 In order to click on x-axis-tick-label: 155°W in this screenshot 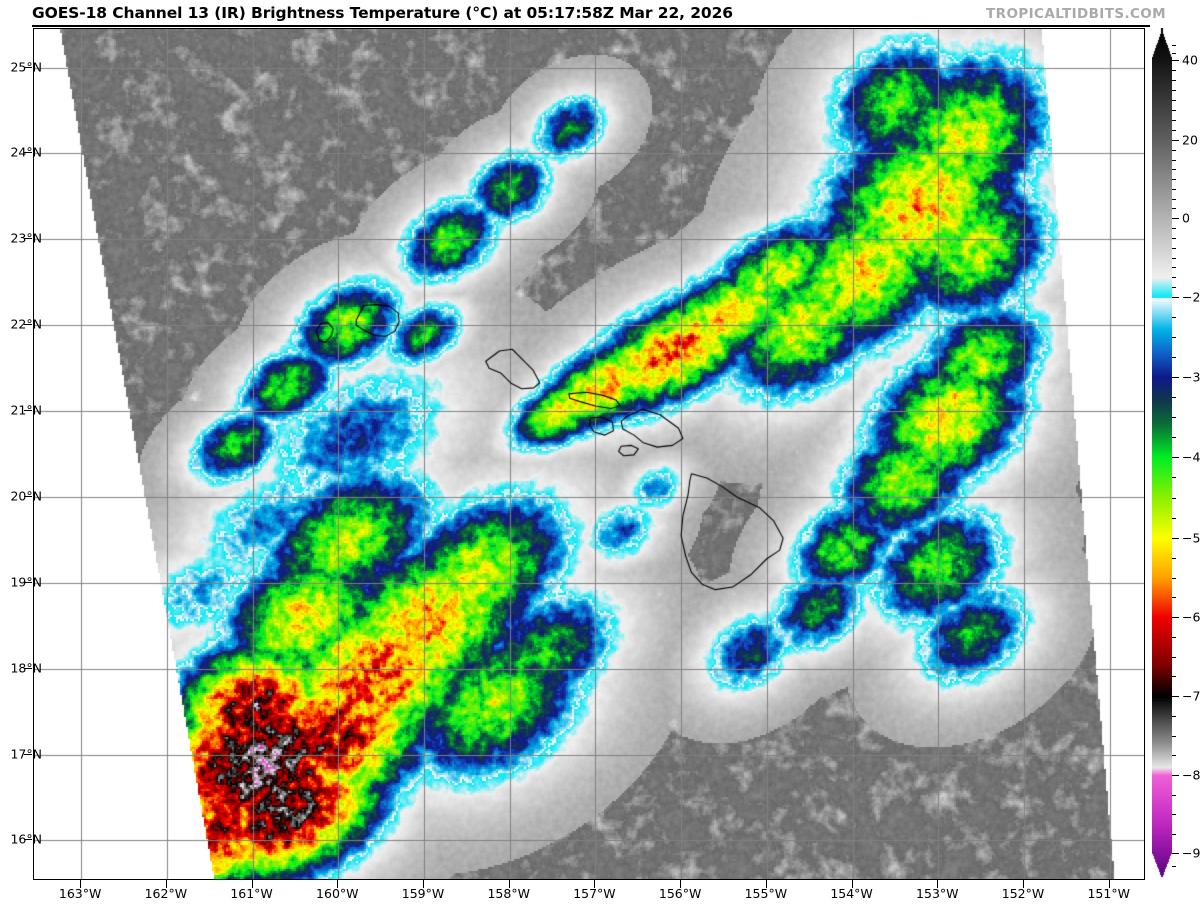, I will do `click(766, 893)`.